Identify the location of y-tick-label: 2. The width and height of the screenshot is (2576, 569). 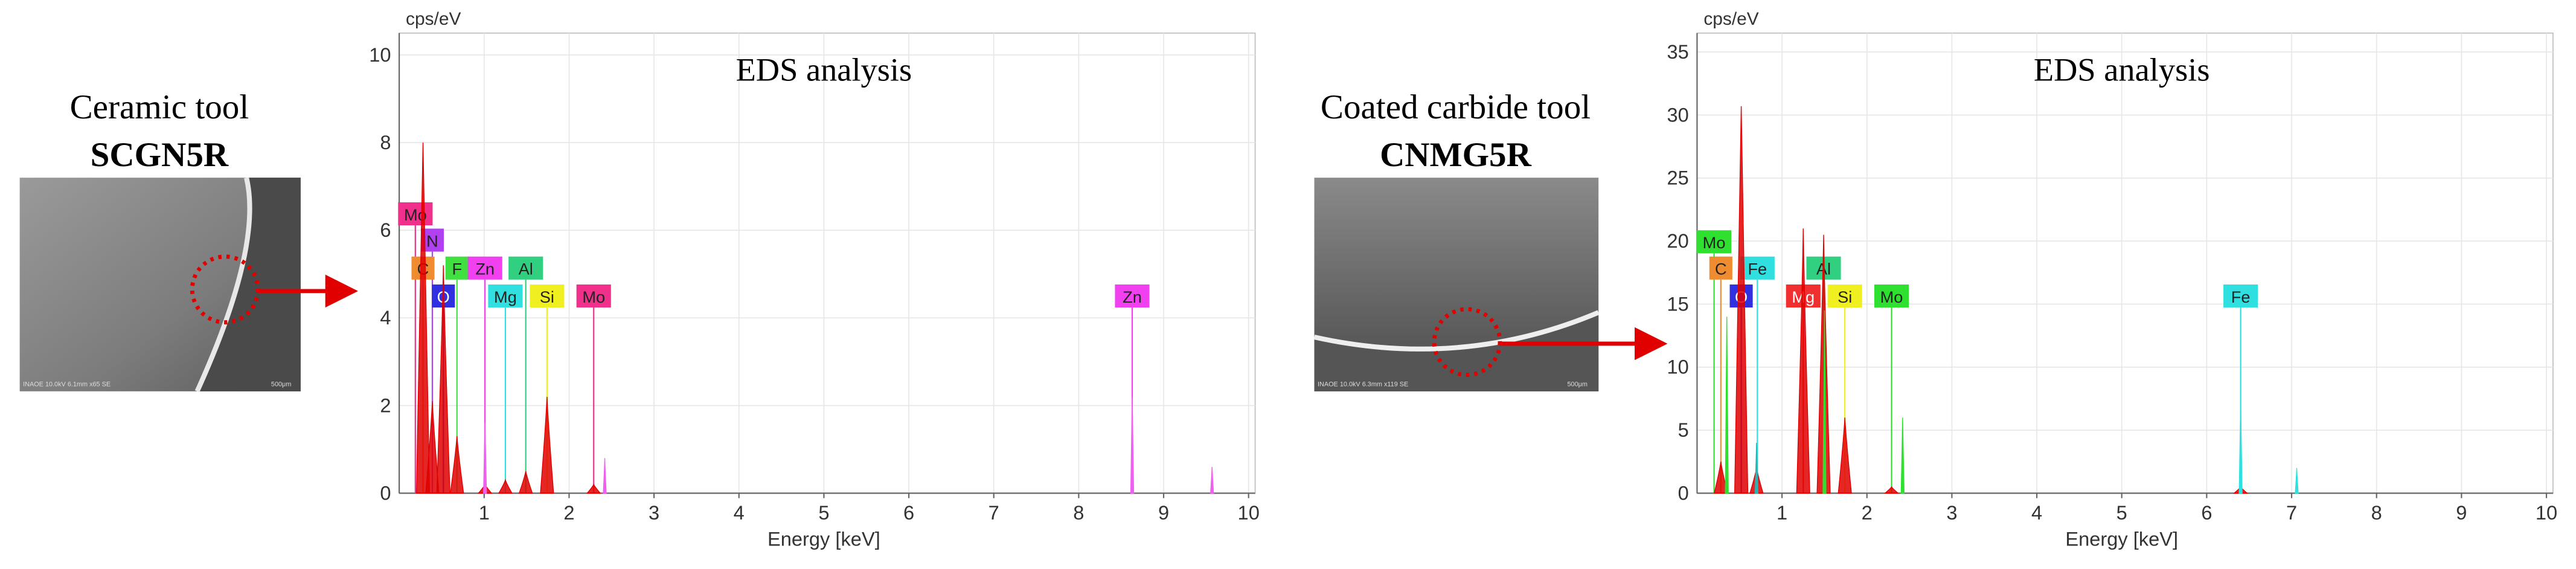
(385, 405).